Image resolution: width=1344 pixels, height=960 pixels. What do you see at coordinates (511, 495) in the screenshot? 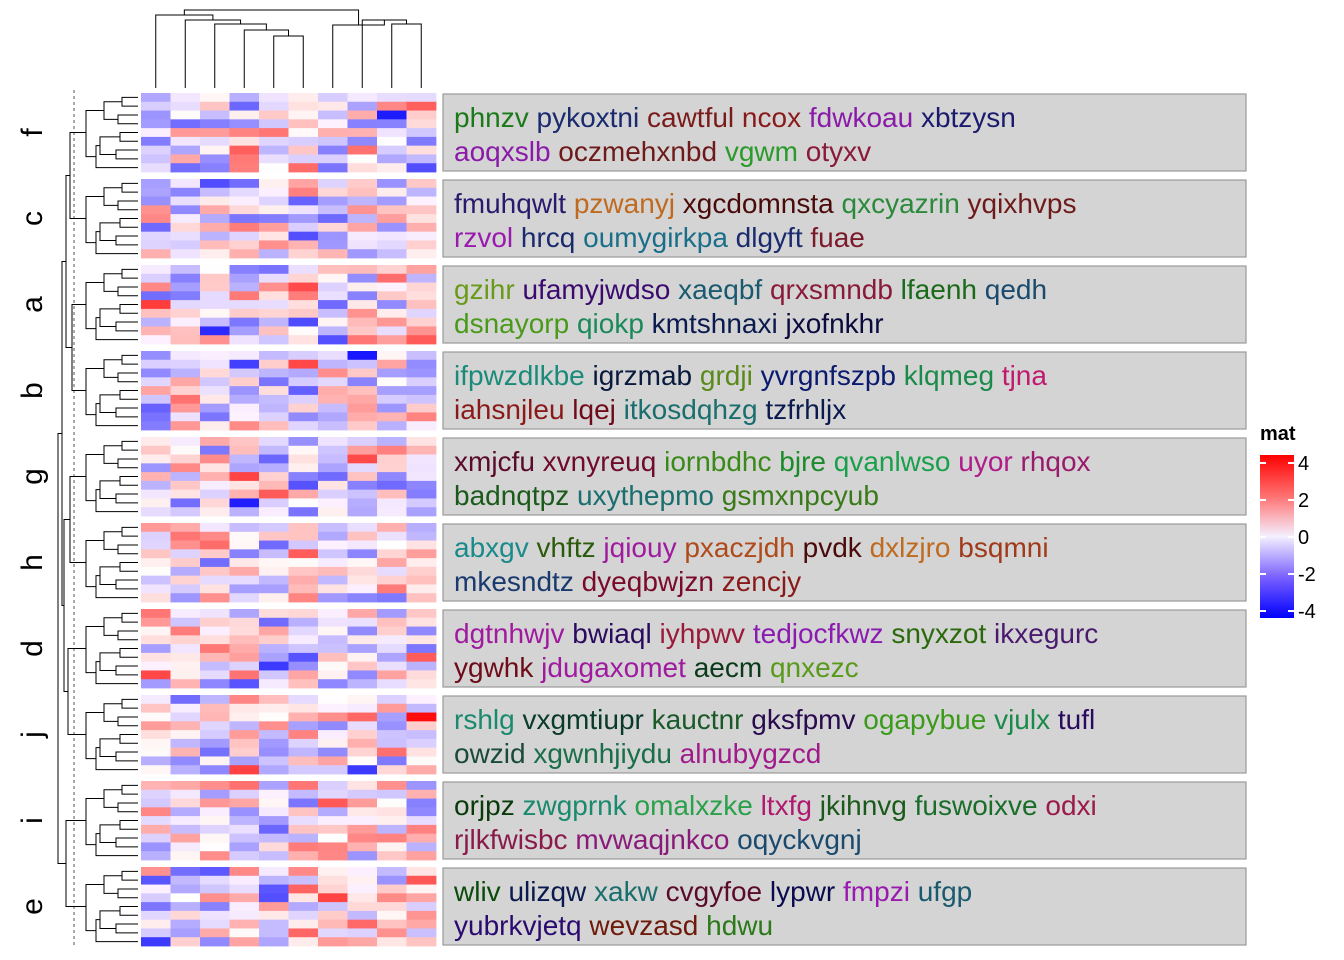
I see `word-label: badnqtpz` at bounding box center [511, 495].